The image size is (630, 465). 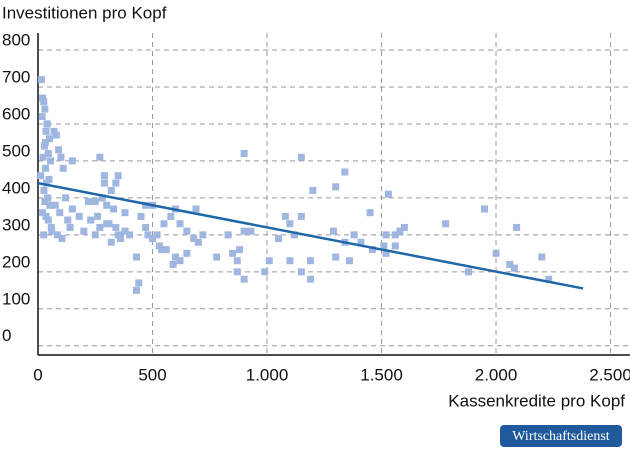 What do you see at coordinates (609, 374) in the screenshot?
I see `x-tick-label: 2.500` at bounding box center [609, 374].